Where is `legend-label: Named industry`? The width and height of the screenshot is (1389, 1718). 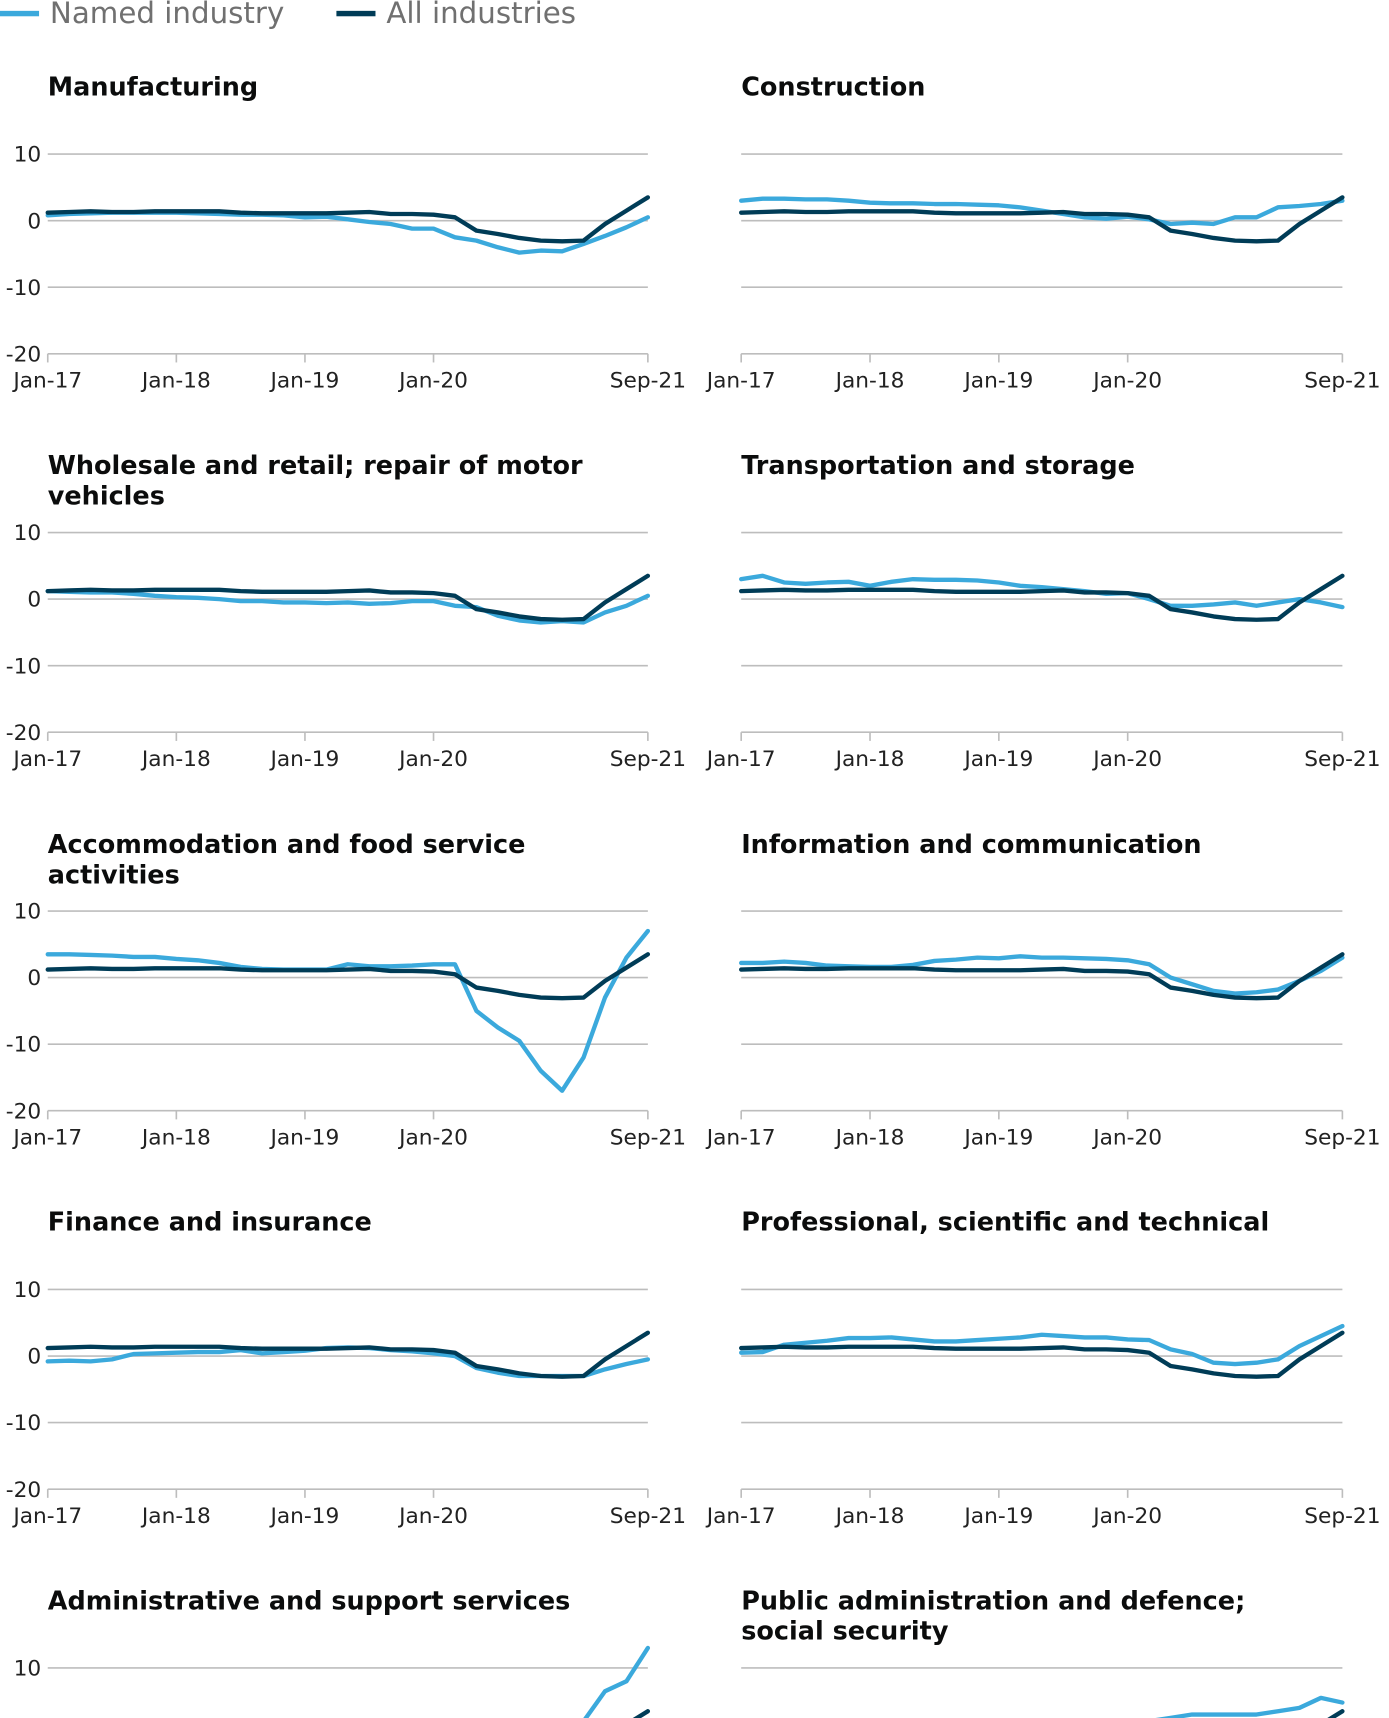 legend-label: Named industry is located at coordinates (167, 15).